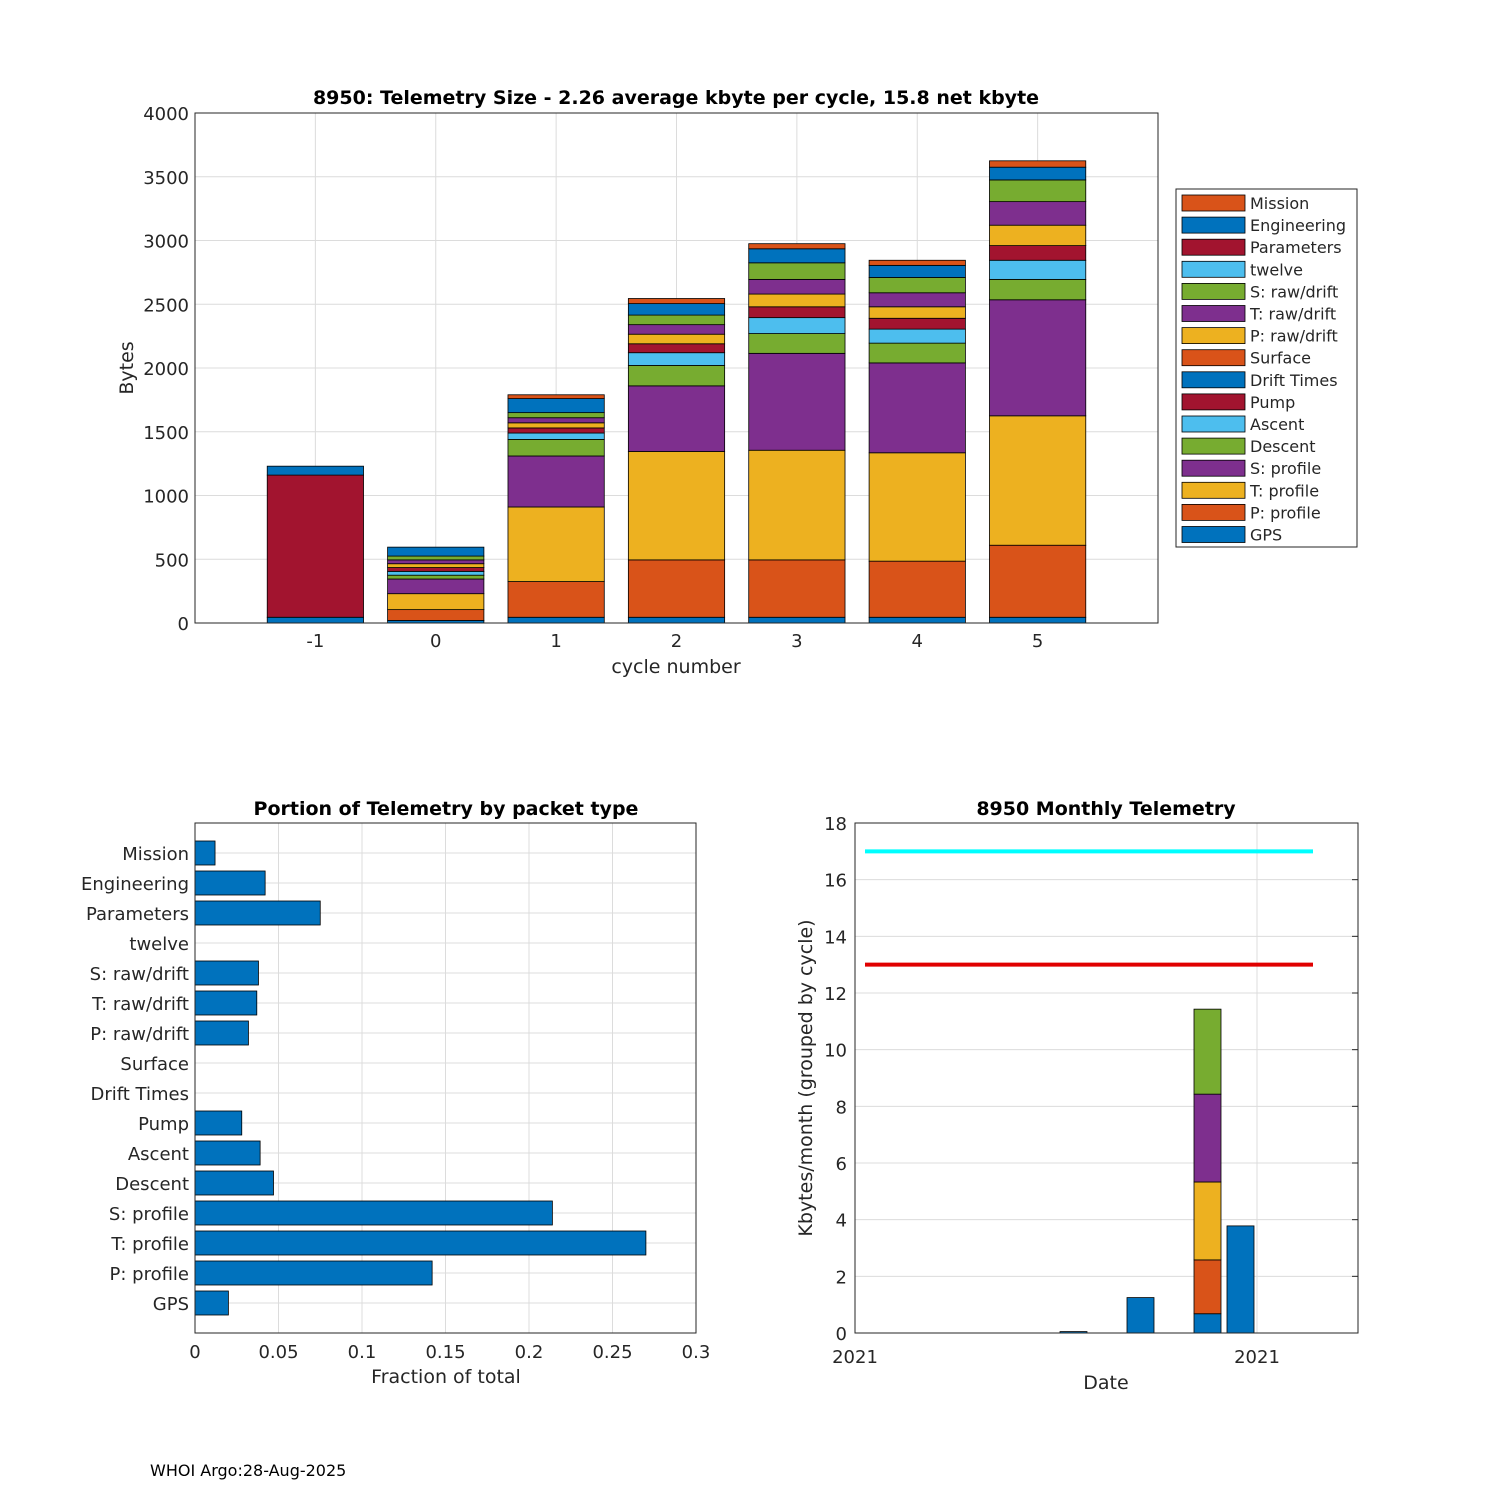 Image resolution: width=1500 pixels, height=1500 pixels. What do you see at coordinates (1106, 809) in the screenshot?
I see `chart-title: 8950 Monthly Telemetry` at bounding box center [1106, 809].